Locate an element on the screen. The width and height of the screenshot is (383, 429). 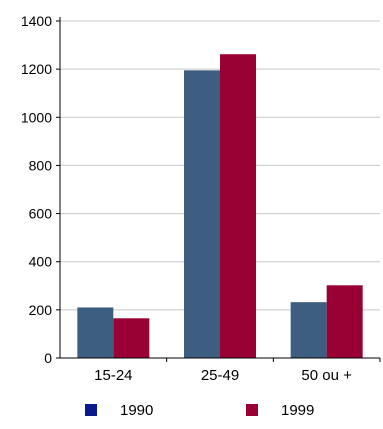
y-tick-label: 1000 is located at coordinates (36, 117).